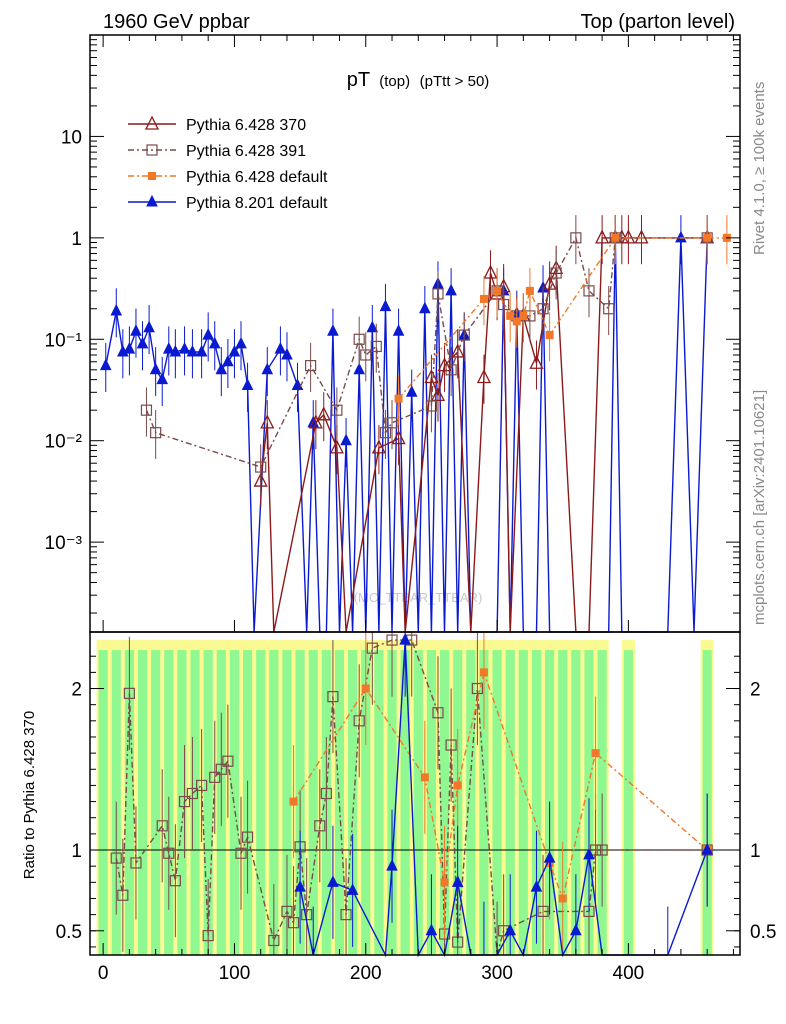 The width and height of the screenshot is (786, 1024). Describe the element at coordinates (29, 795) in the screenshot. I see `ratio-ylabel: Ratio to Pythia 6.428 370` at that location.